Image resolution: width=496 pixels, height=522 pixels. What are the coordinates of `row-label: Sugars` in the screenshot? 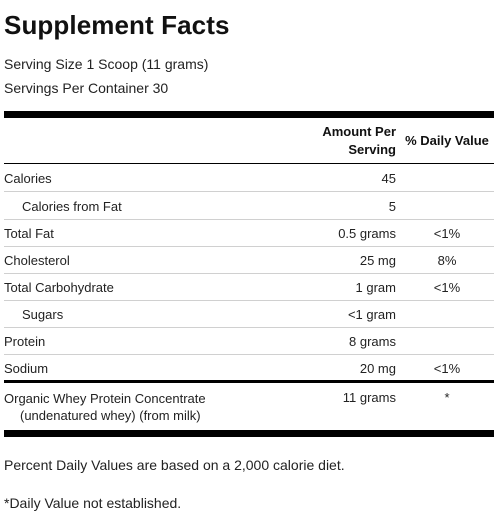 It's located at (43, 314).